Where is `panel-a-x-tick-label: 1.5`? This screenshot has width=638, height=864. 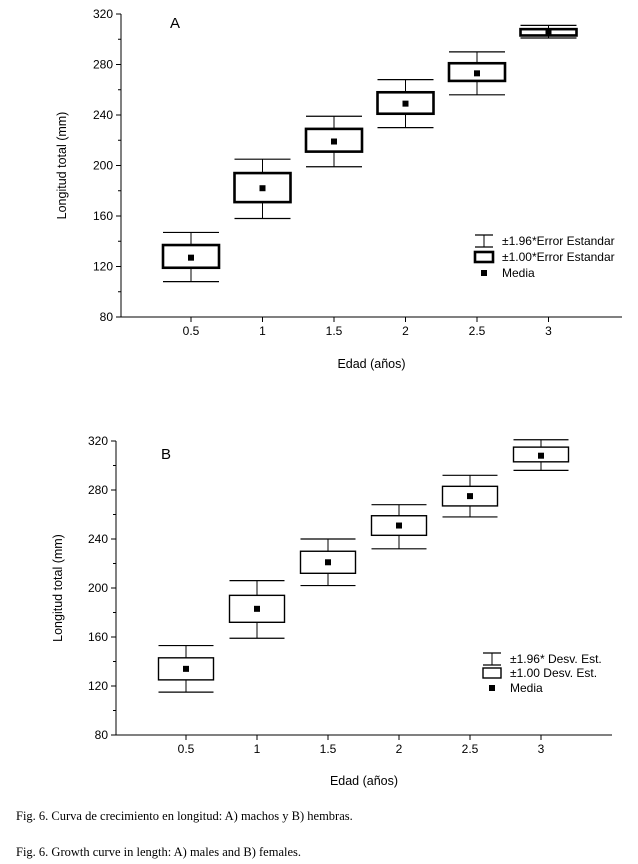
panel-a-x-tick-label: 1.5 is located at coordinates (334, 331).